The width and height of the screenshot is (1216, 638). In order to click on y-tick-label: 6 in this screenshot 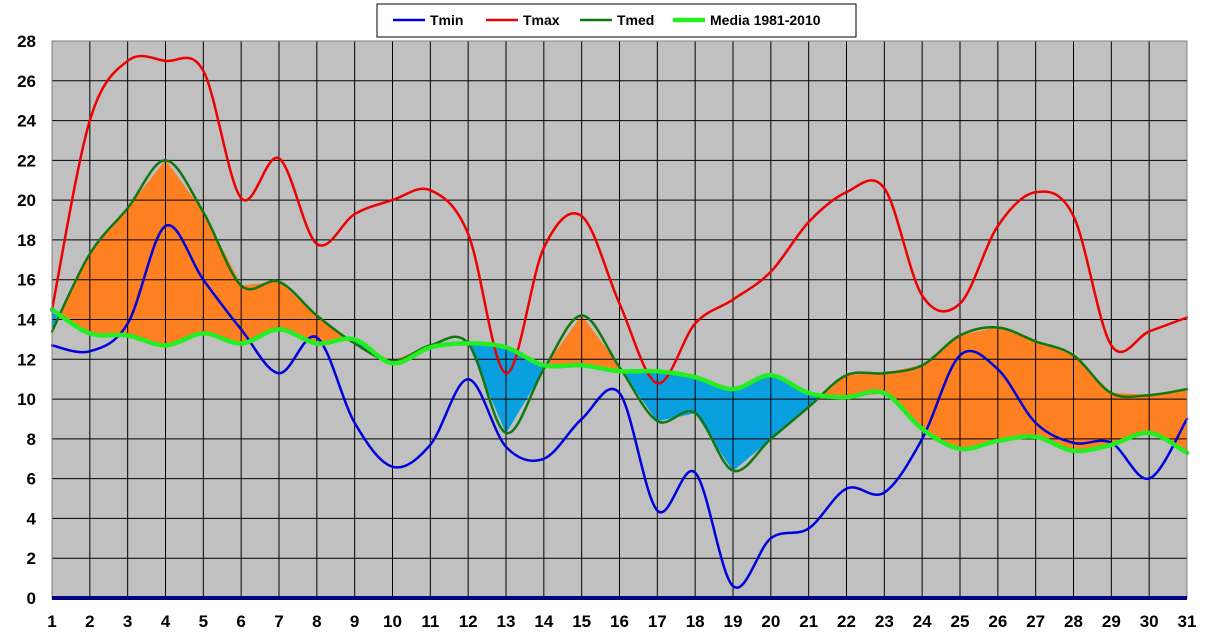, I will do `click(31, 479)`.